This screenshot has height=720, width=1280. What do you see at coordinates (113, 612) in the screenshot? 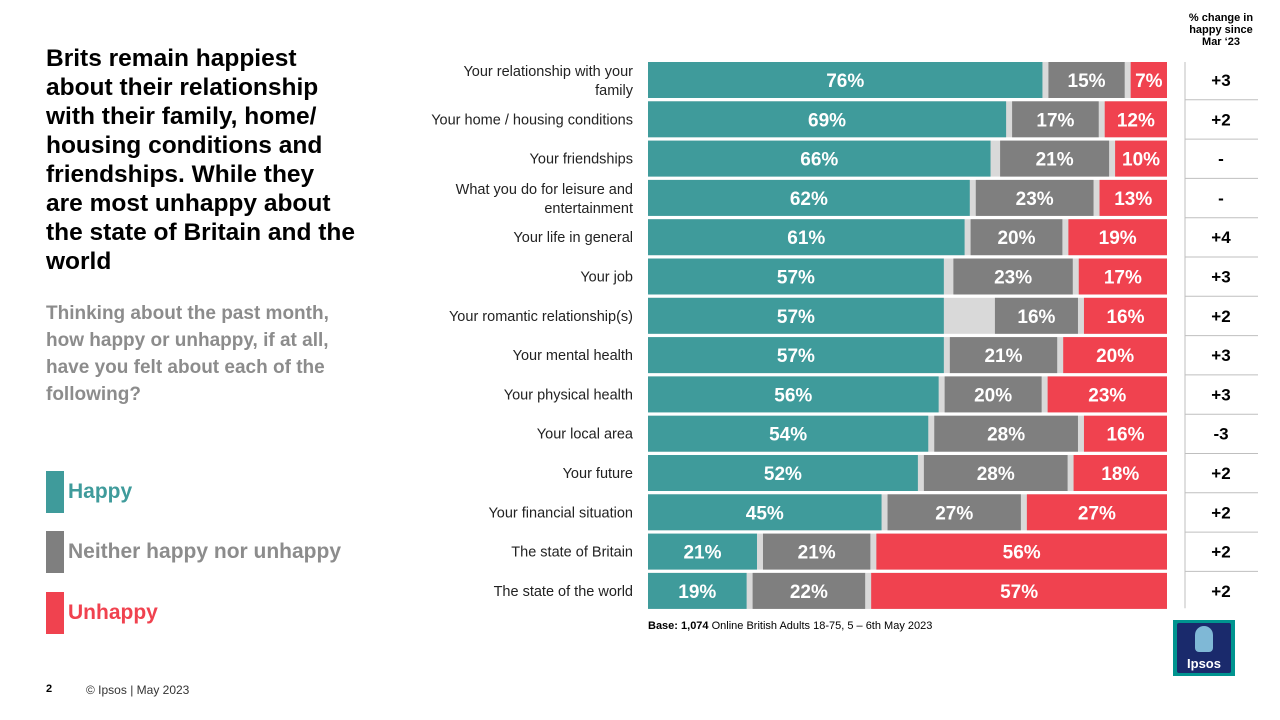
I see `legend-unhappy-label: Unhappy` at bounding box center [113, 612].